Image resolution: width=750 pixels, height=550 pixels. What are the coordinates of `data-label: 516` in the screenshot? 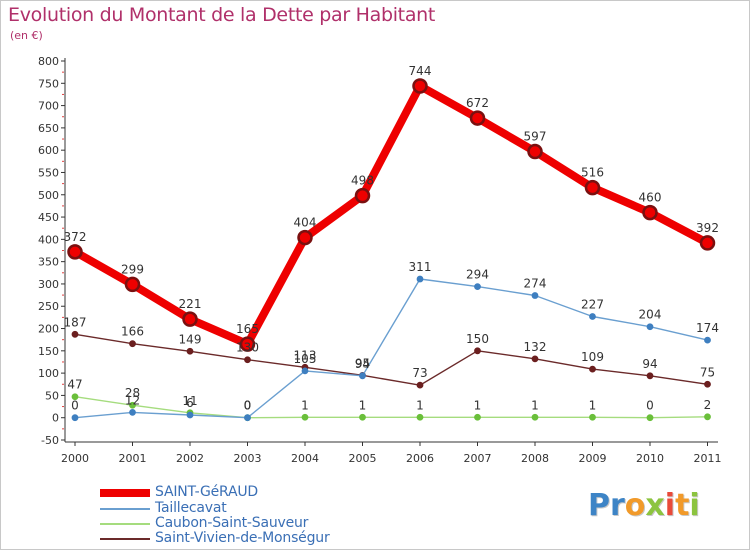 It's located at (592, 173).